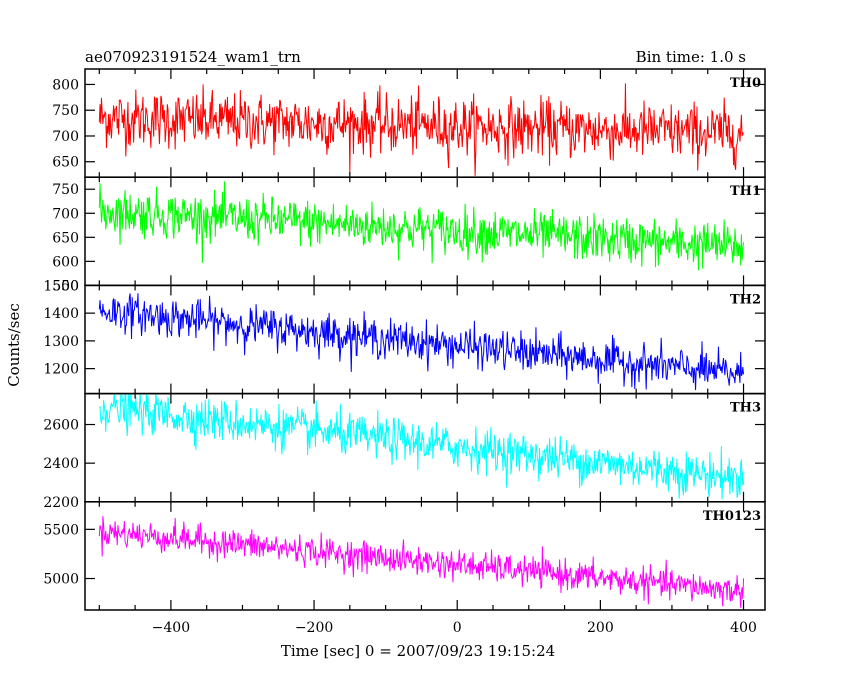 The image size is (850, 680). What do you see at coordinates (65, 286) in the screenshot?
I see `y-tick-label: 550` at bounding box center [65, 286].